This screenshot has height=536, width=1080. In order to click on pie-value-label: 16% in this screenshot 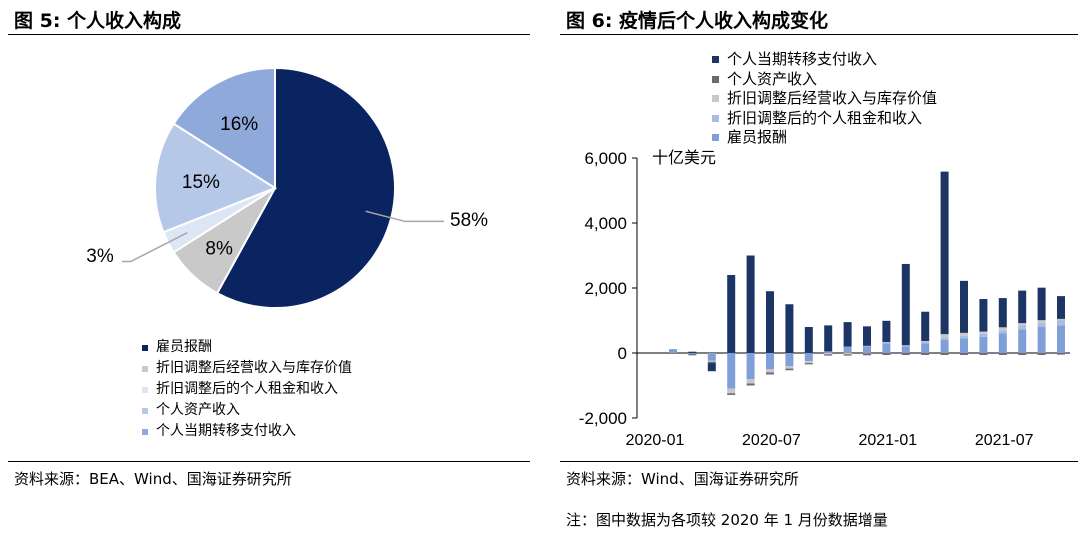, I will do `click(239, 124)`.